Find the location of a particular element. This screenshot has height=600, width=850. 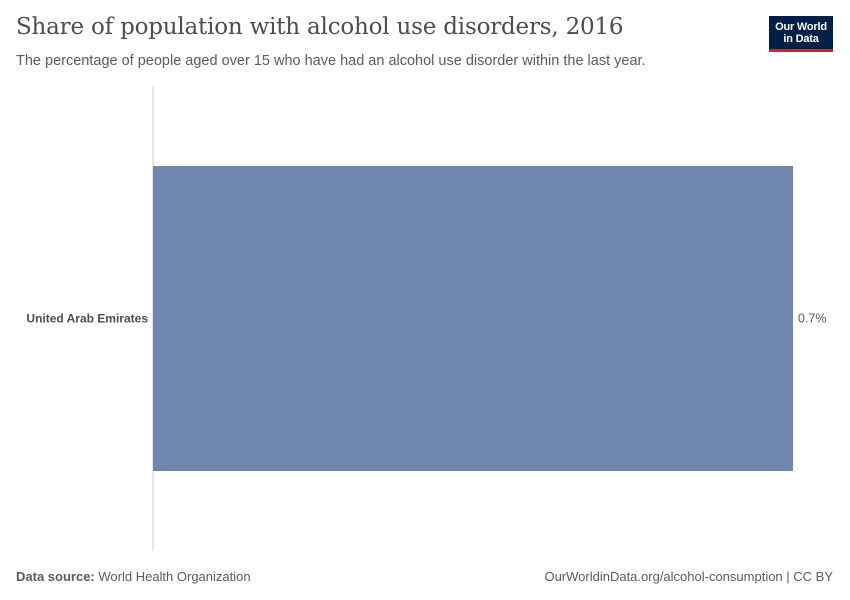

data-source: Data source: World Health Organization is located at coordinates (133, 576).